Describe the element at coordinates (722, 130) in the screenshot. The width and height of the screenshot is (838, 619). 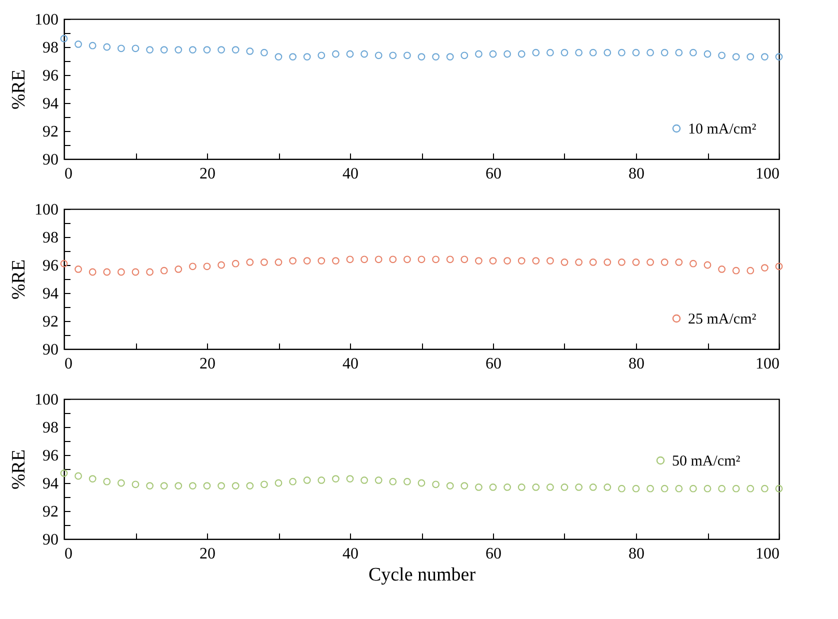
I see `legend-label: 10 mA/cm²` at that location.